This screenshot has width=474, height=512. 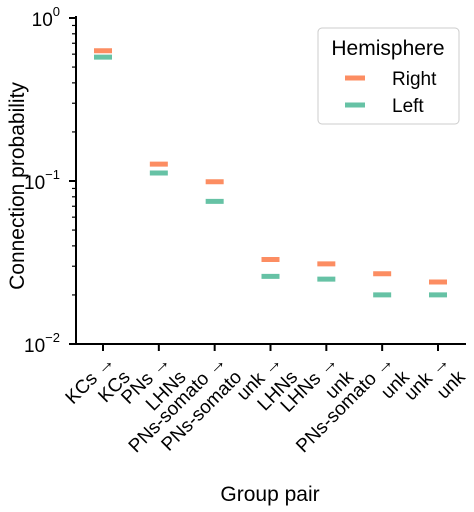 What do you see at coordinates (42, 180) in the screenshot?
I see `y-tick-label-1: 10⁻¹` at bounding box center [42, 180].